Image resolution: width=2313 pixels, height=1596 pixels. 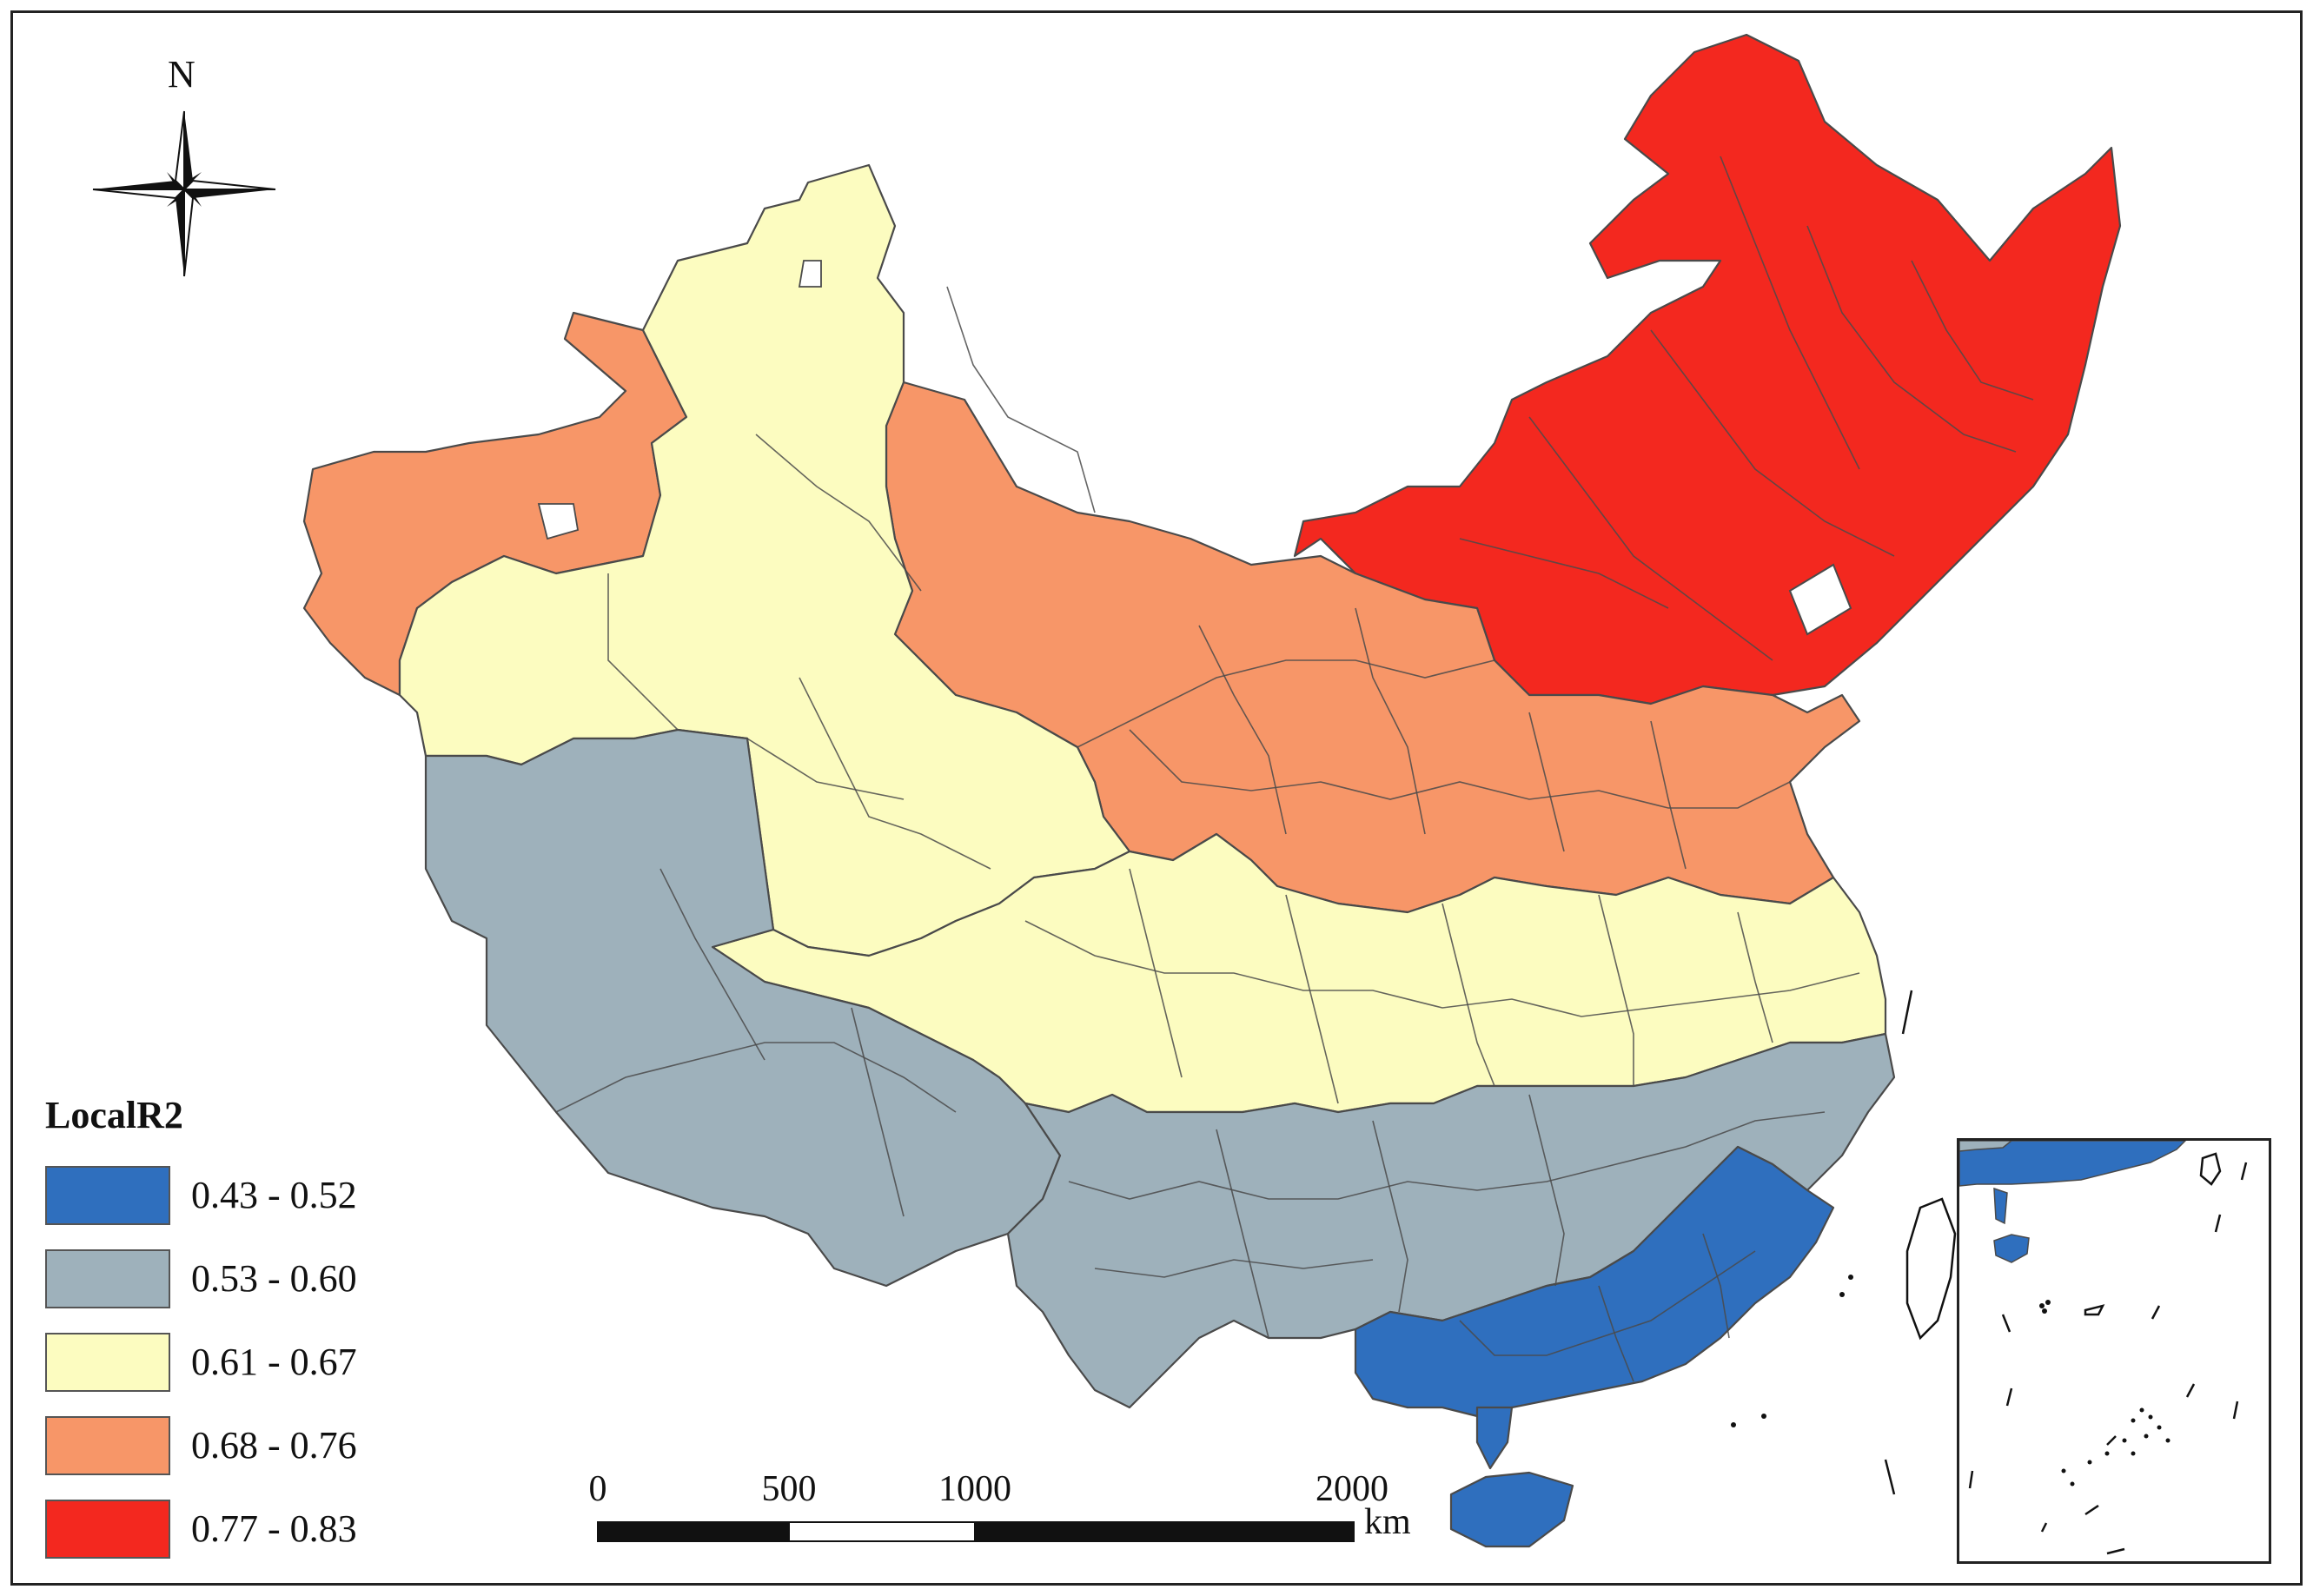 What do you see at coordinates (1387, 1522) in the screenshot?
I see `scale-unit: km` at bounding box center [1387, 1522].